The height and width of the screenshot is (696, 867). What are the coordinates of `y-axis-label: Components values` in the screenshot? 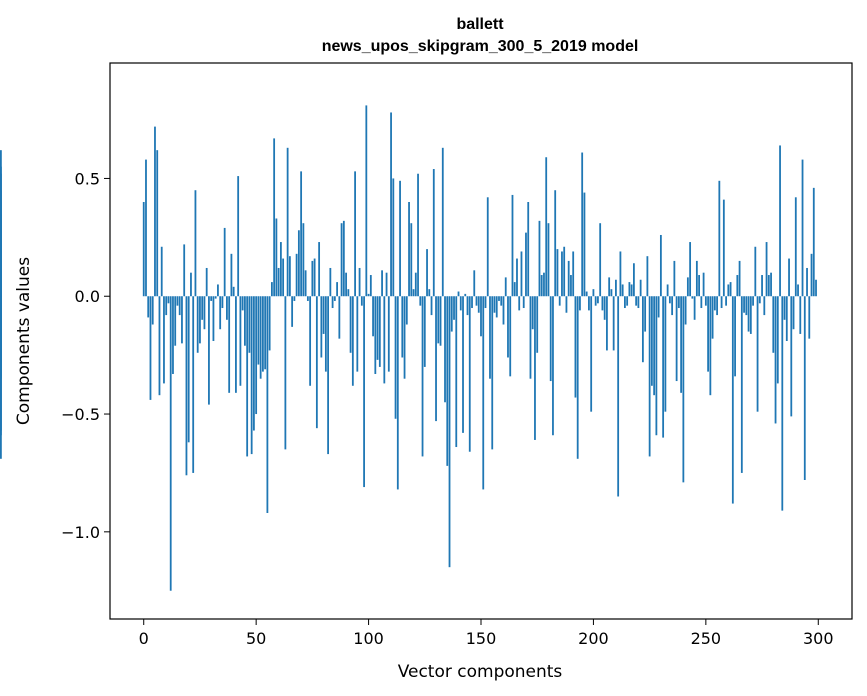 It's located at (24, 341).